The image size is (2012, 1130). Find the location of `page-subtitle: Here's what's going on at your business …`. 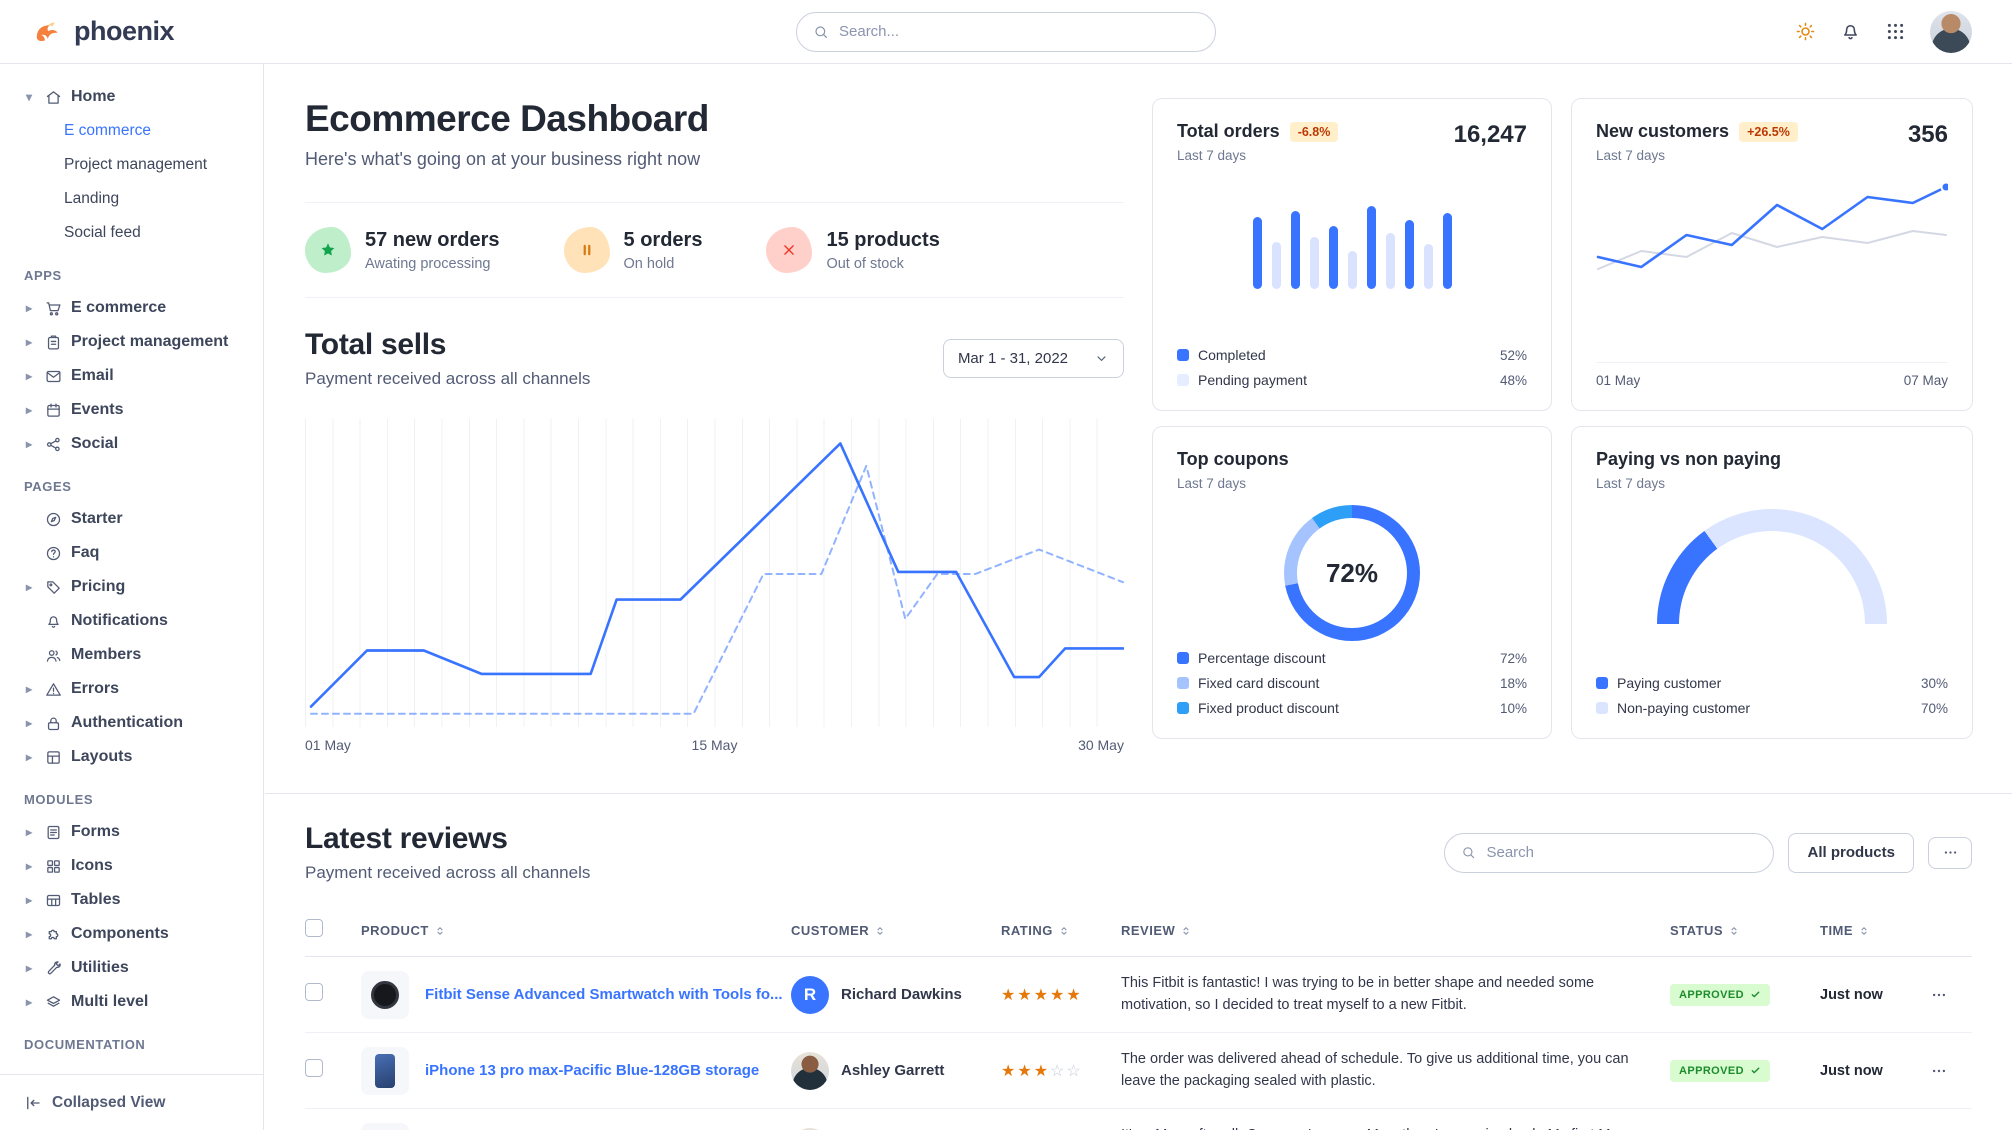

page-subtitle: Here's what's going on at your business … is located at coordinates (503, 159).